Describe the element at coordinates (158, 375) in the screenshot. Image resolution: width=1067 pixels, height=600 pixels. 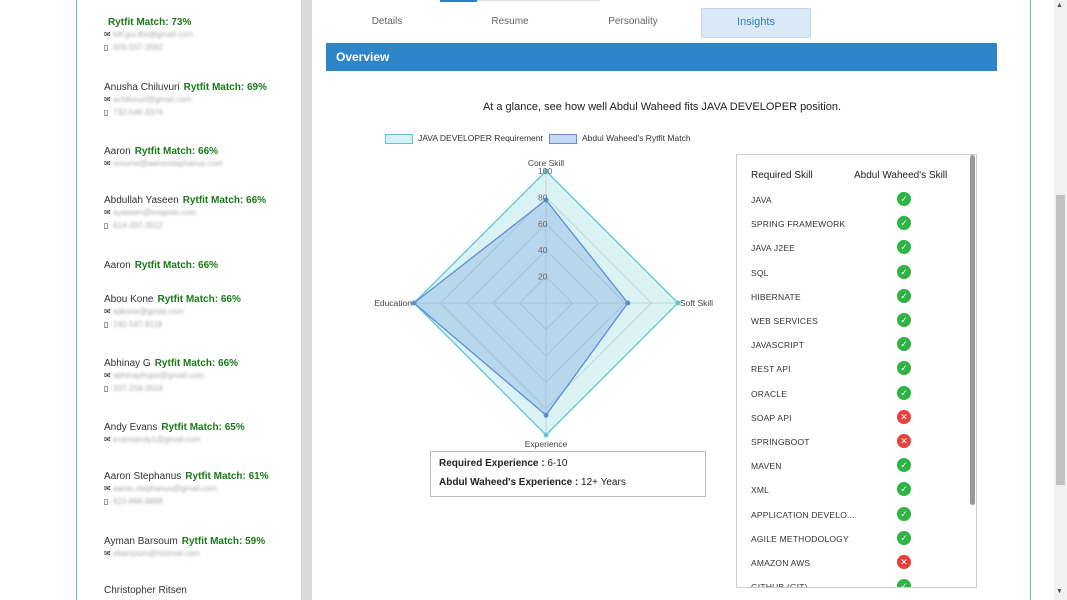
I see `candidate-email: abhinaytrupa@gmail.com` at that location.